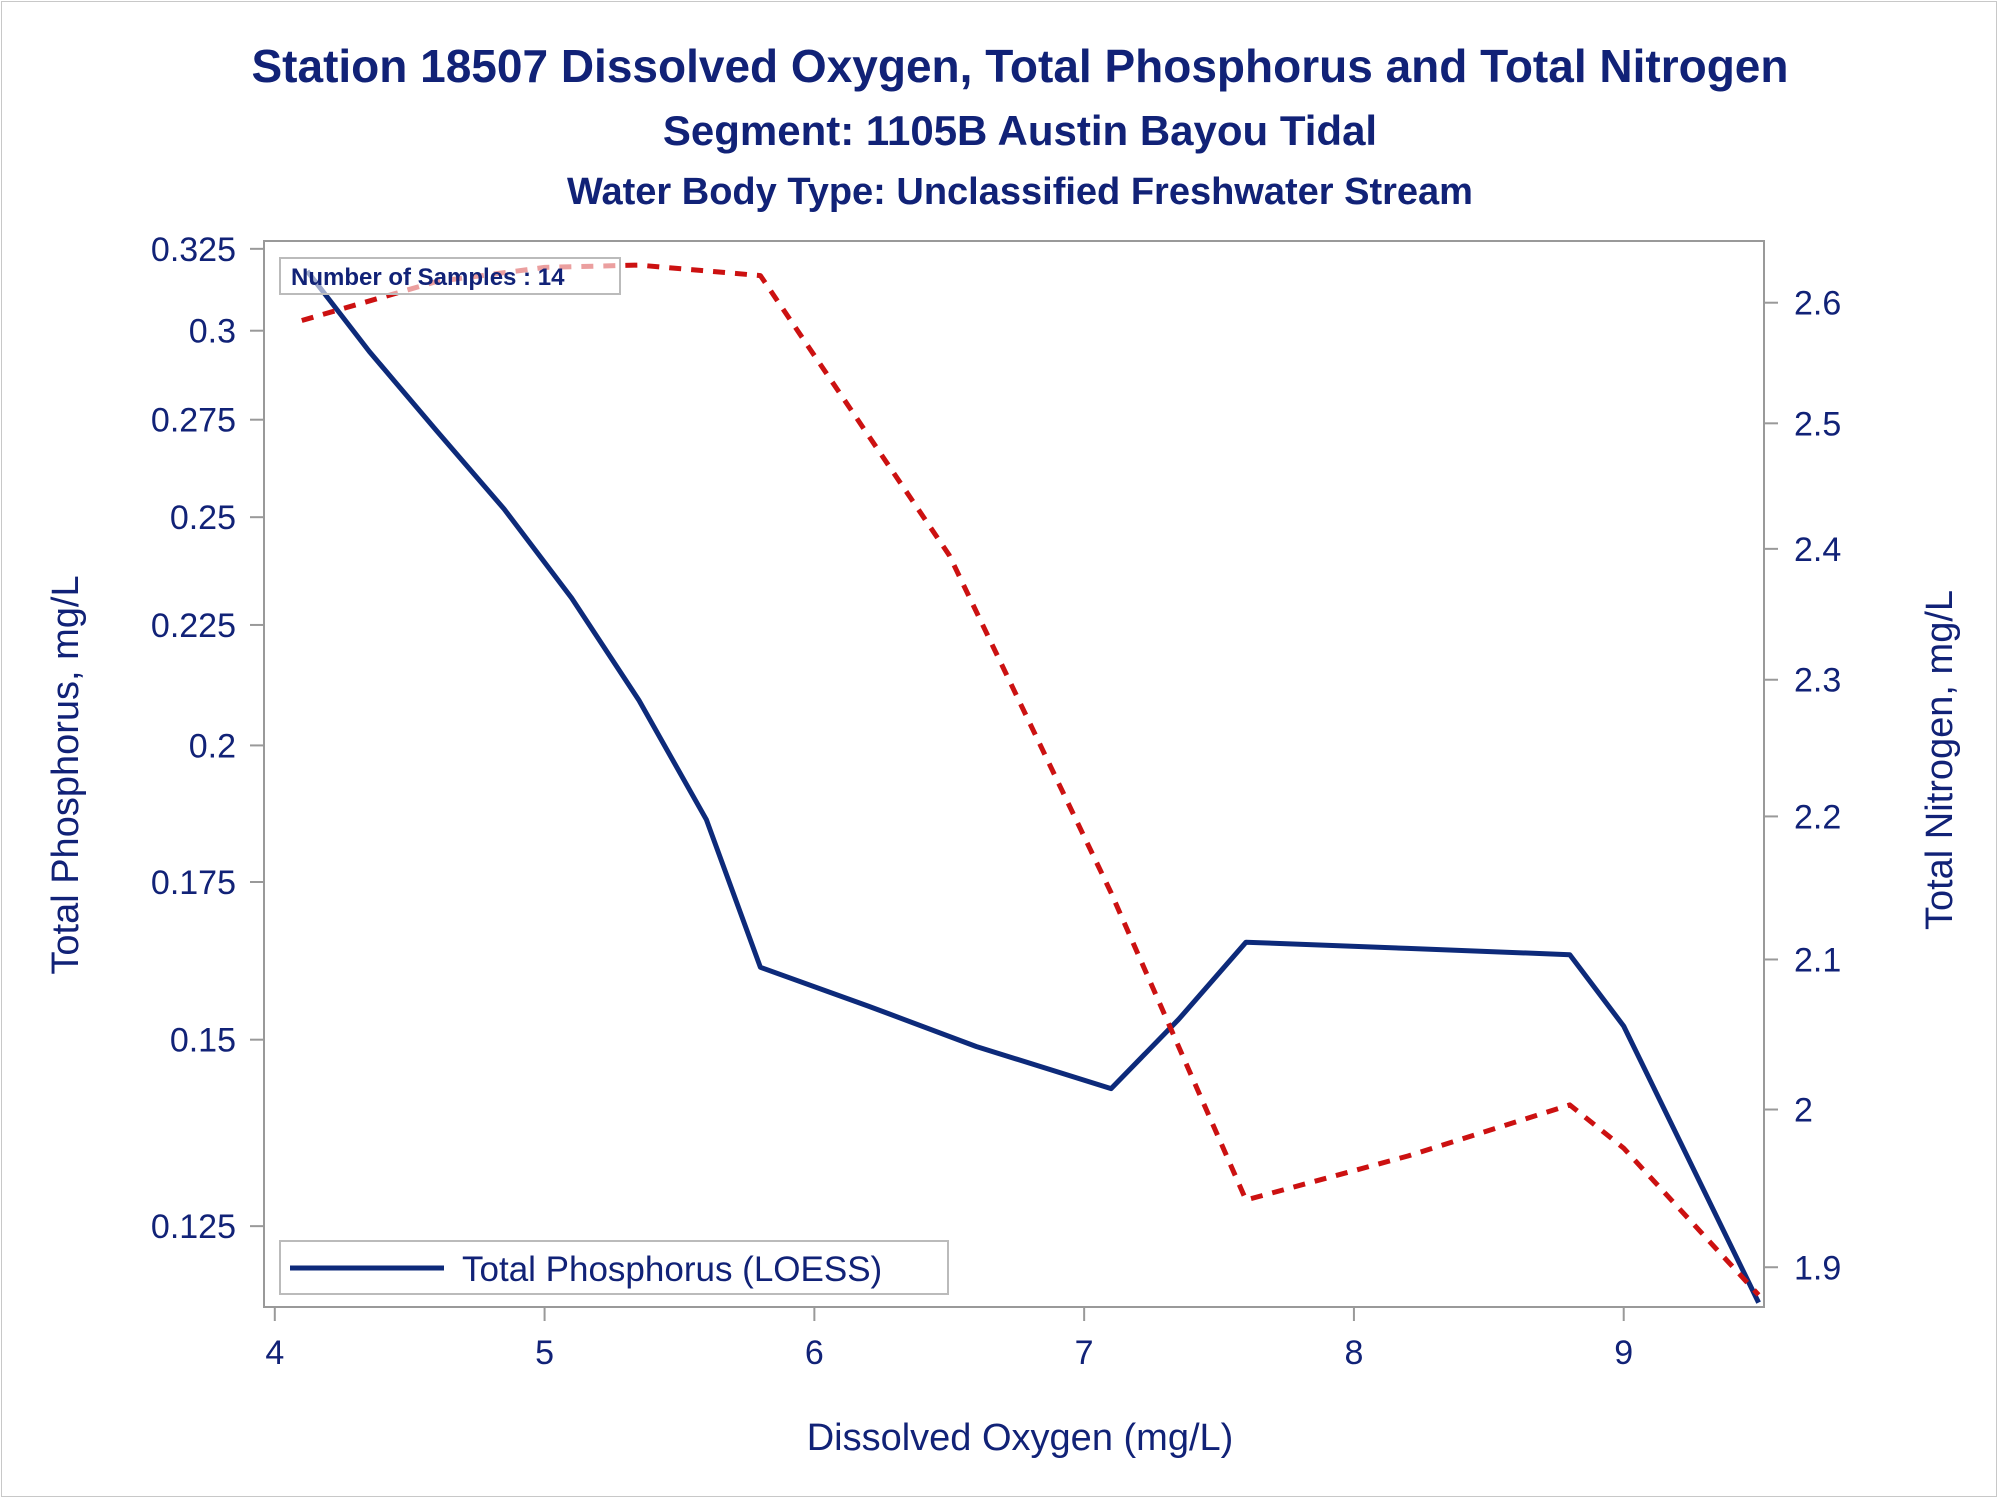 The height and width of the screenshot is (1500, 2000). I want to click on y-axis-right-label: Total Nitrogen, mg/L, so click(1940, 760).